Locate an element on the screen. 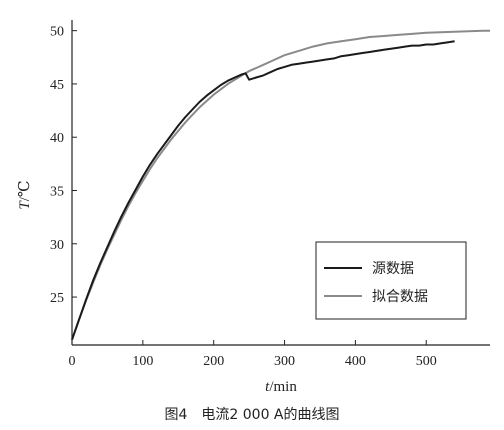  x-axis-label: t/min is located at coordinates (281, 387).